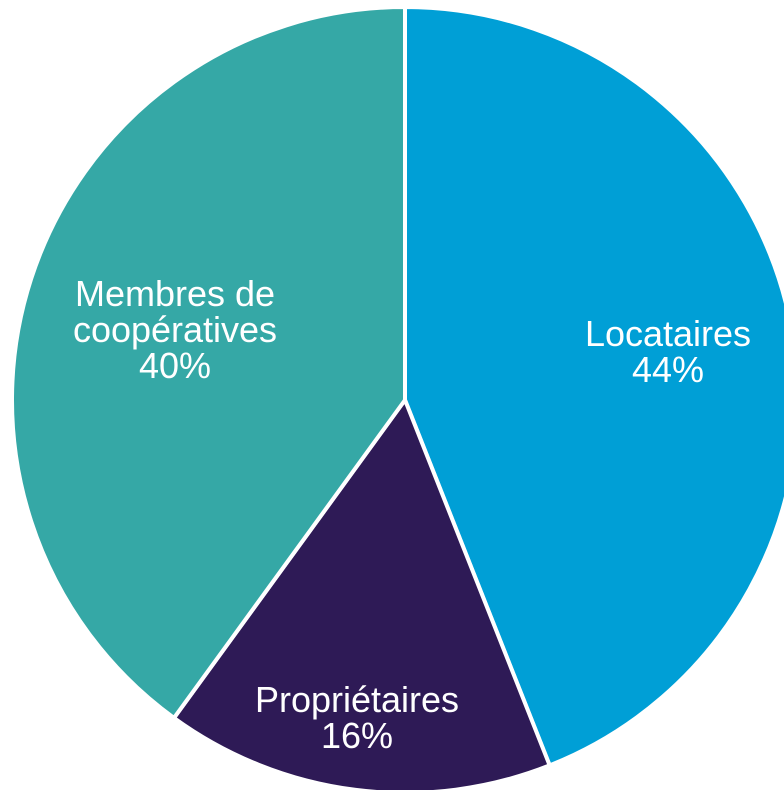 This screenshot has height=790, width=784. I want to click on slice-label: Locataires 44%, so click(668, 352).